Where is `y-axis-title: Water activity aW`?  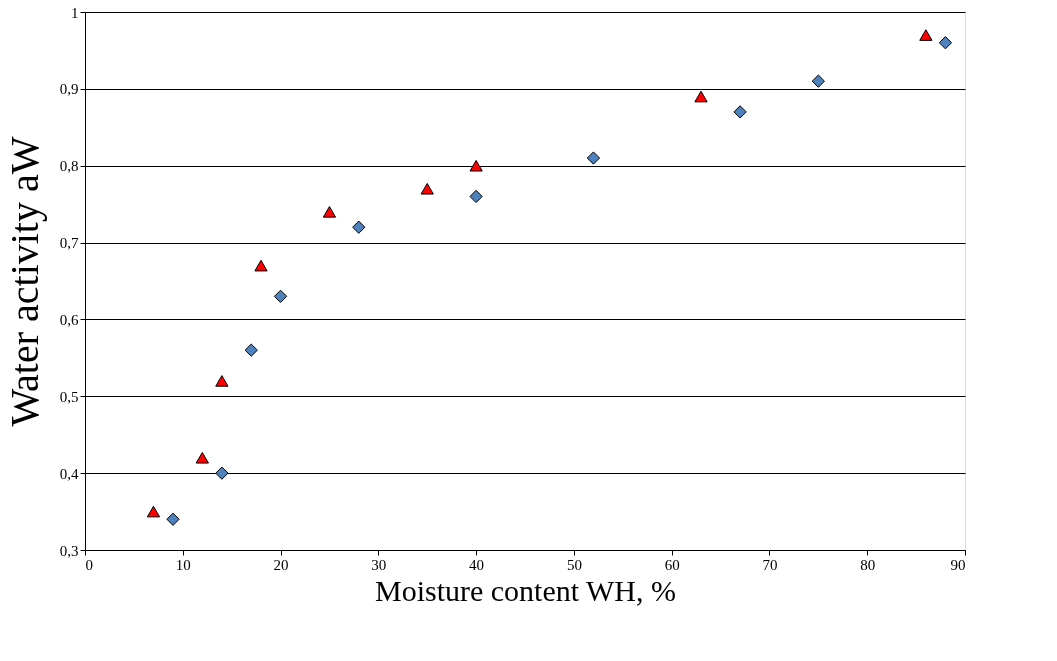 y-axis-title: Water activity aW is located at coordinates (24, 281).